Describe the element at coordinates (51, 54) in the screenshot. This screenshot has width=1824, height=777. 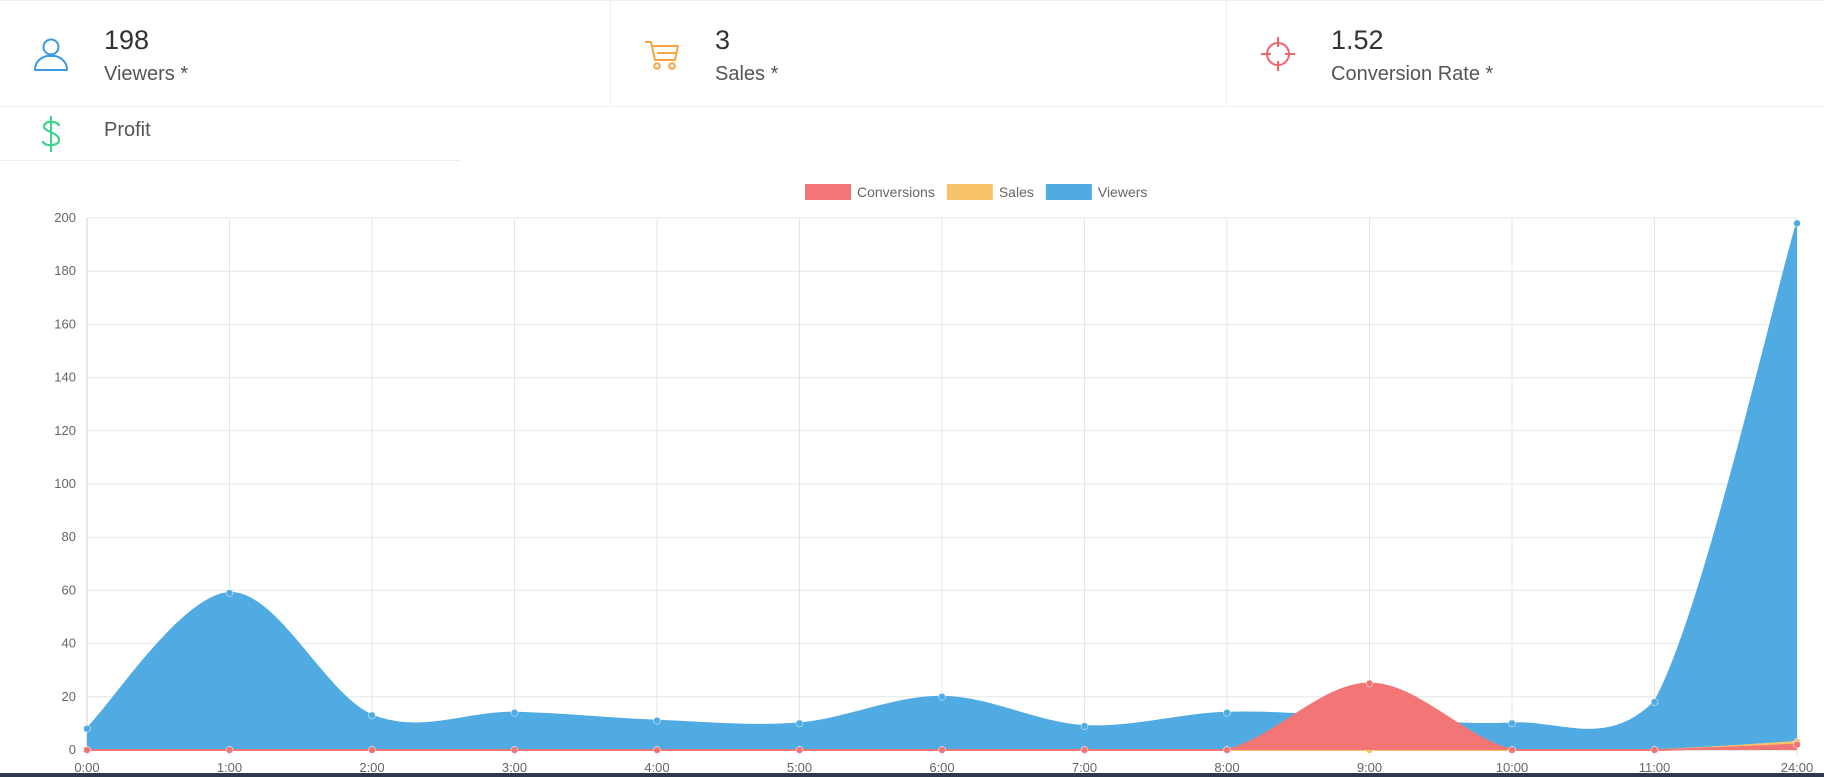
I see `user-icon` at that location.